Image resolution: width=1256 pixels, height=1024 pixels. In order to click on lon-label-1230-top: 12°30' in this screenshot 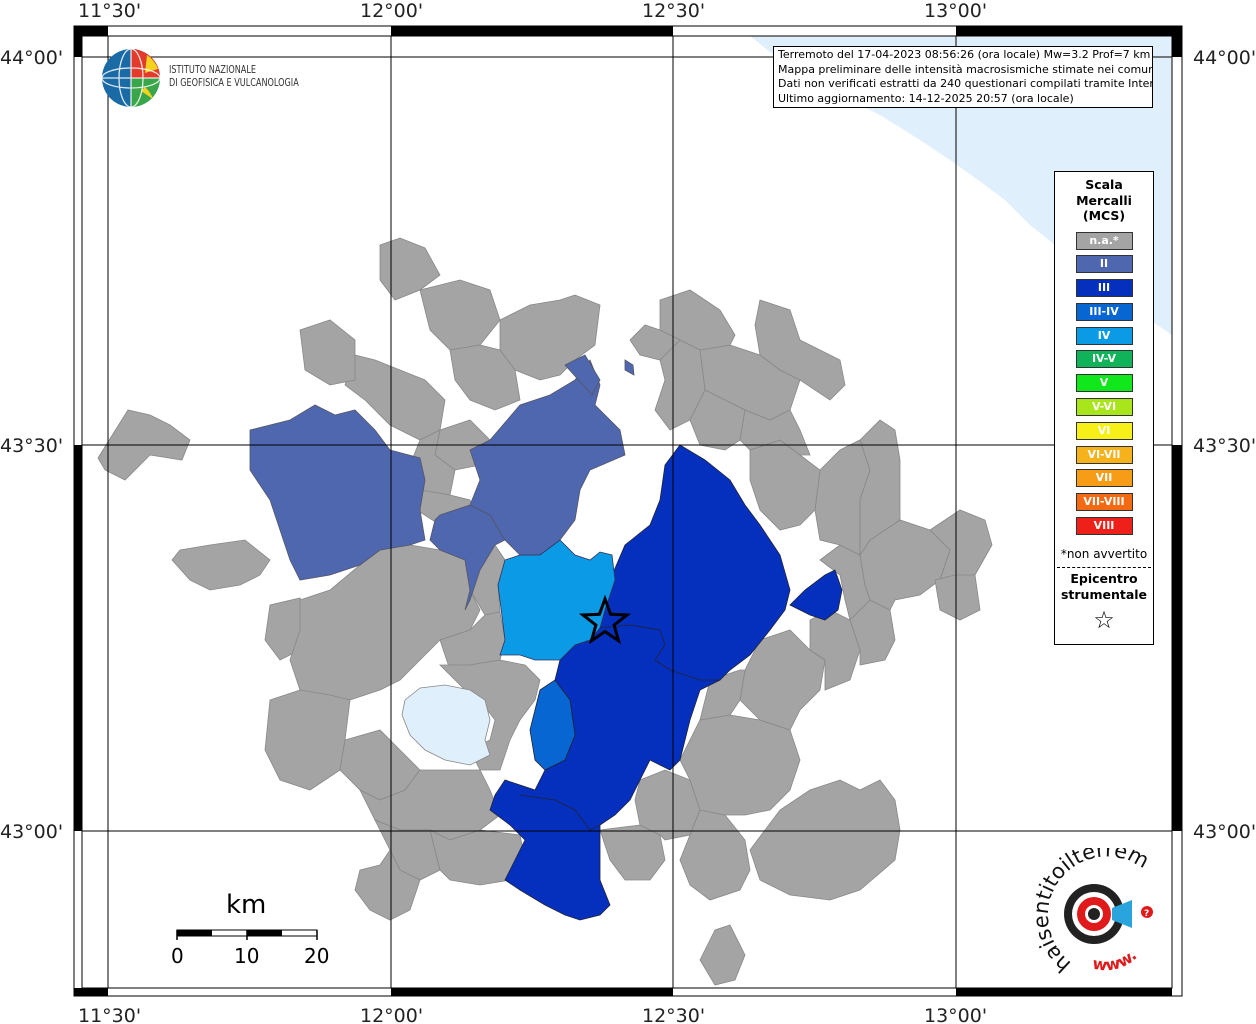, I will do `click(673, 11)`.